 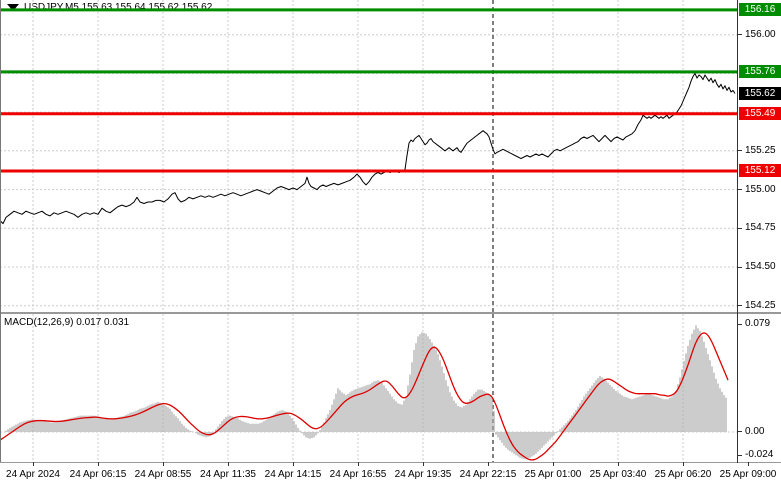 I want to click on symbol-ohlc-text: USDJPY,M5 155.63 155.64 155.62 155.62, so click(x=118, y=7).